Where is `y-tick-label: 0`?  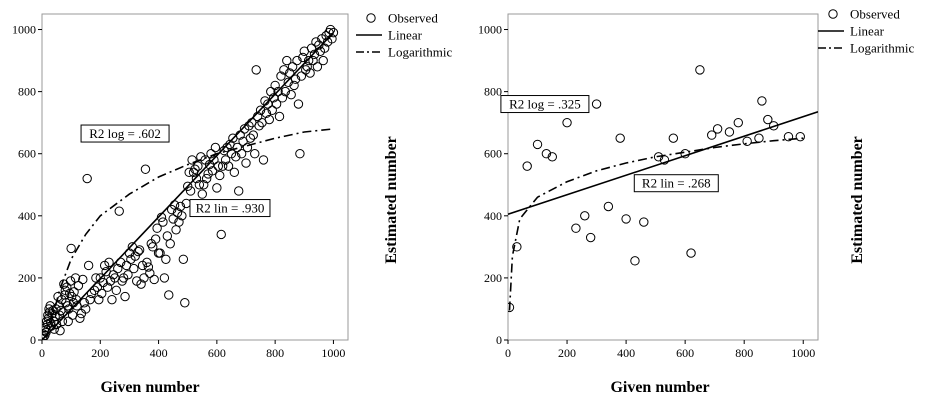 y-tick-label: 0 is located at coordinates (33, 340).